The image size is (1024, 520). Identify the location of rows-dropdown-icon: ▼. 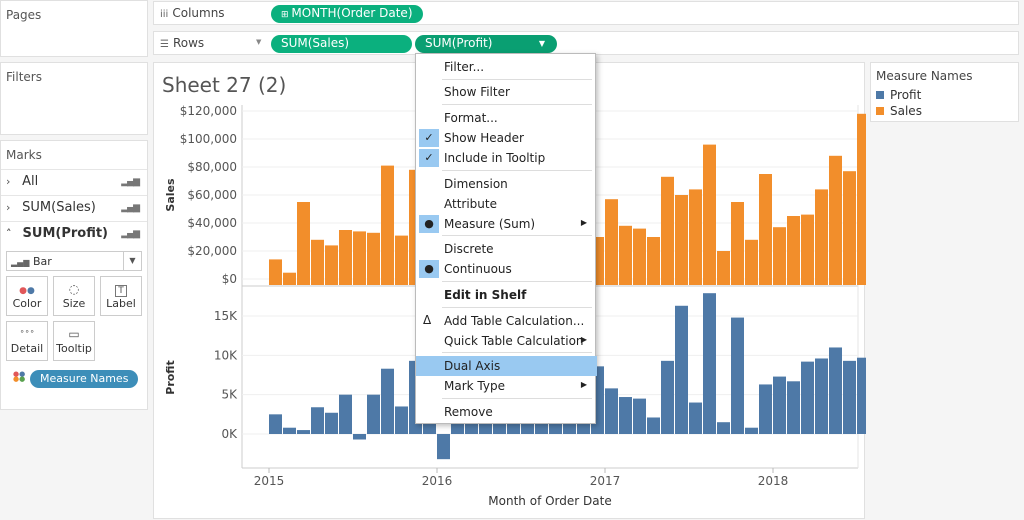
(259, 42).